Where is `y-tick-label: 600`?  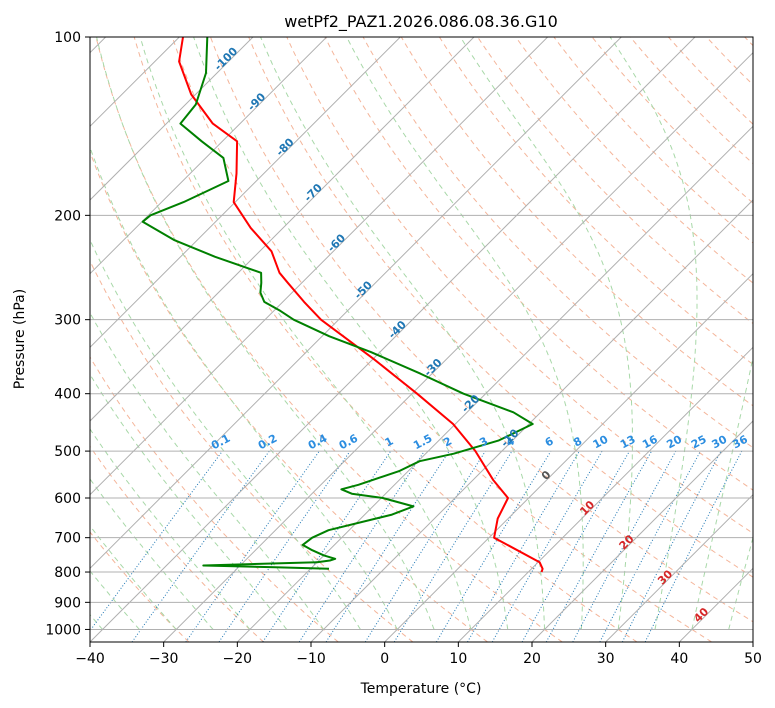 y-tick-label: 600 is located at coordinates (67, 499).